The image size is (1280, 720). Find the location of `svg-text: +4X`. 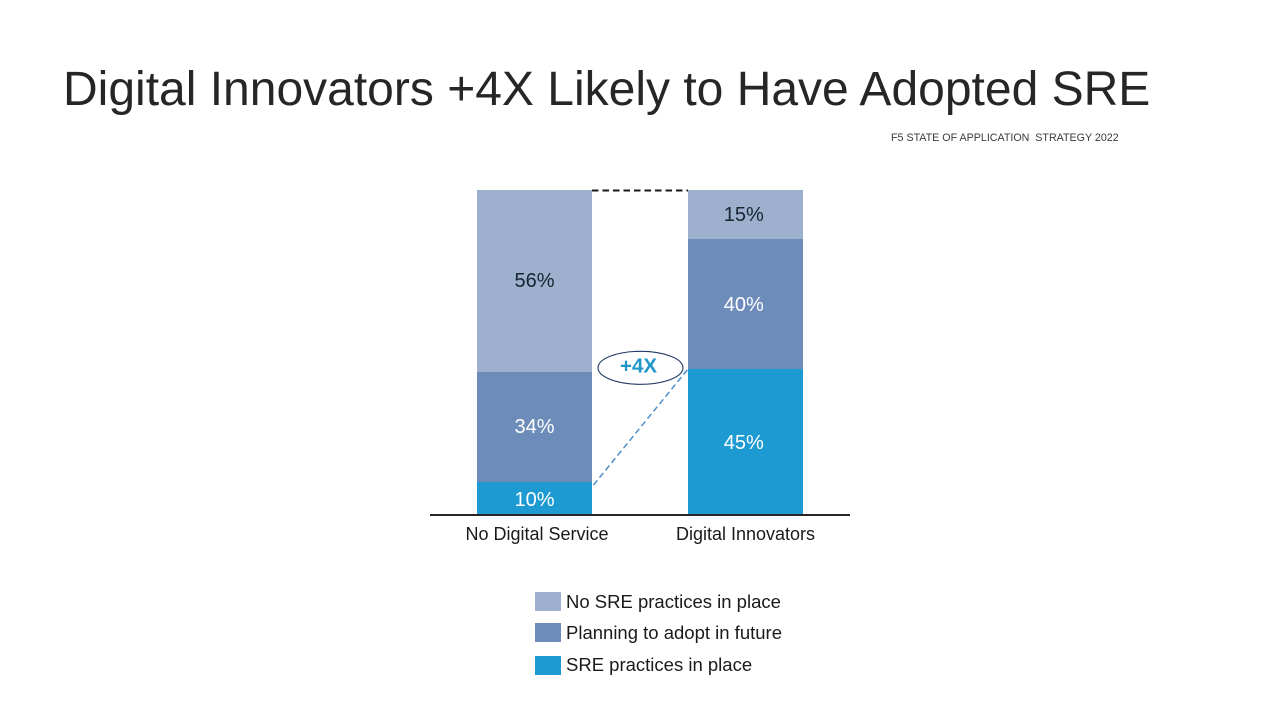

svg-text: +4X is located at coordinates (638, 366).